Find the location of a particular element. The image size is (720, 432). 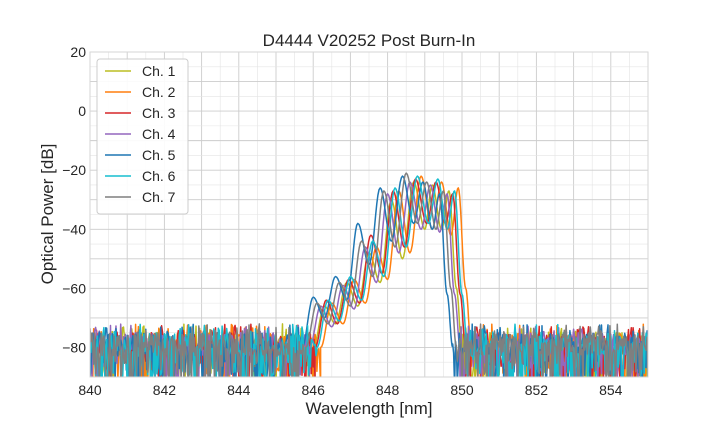

y-tick-label: 0 is located at coordinates (82, 111).